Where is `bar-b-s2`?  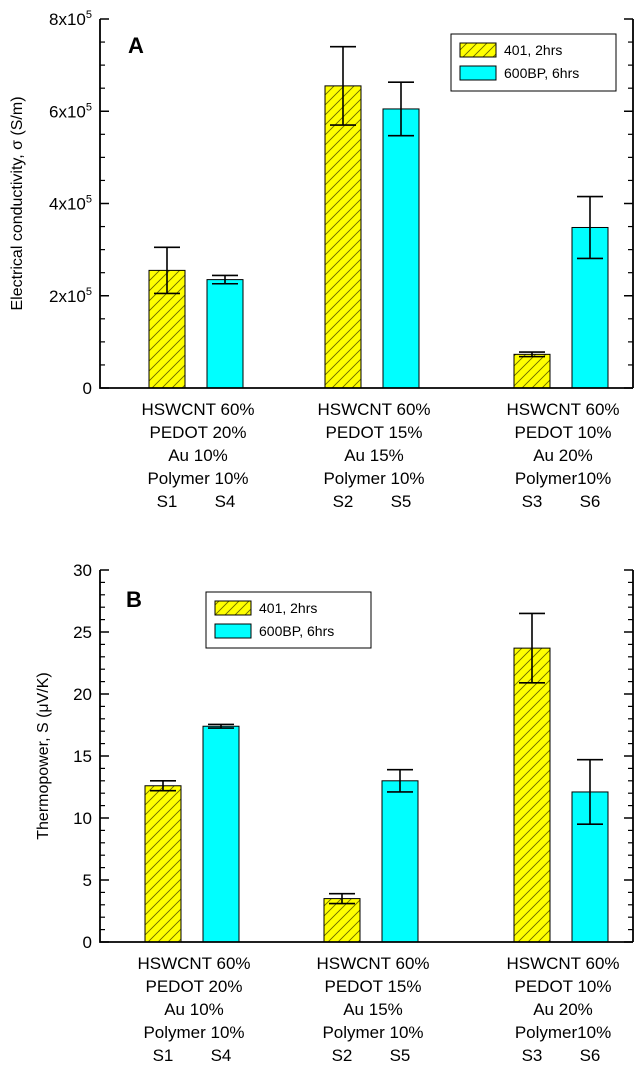 bar-b-s2 is located at coordinates (342, 920).